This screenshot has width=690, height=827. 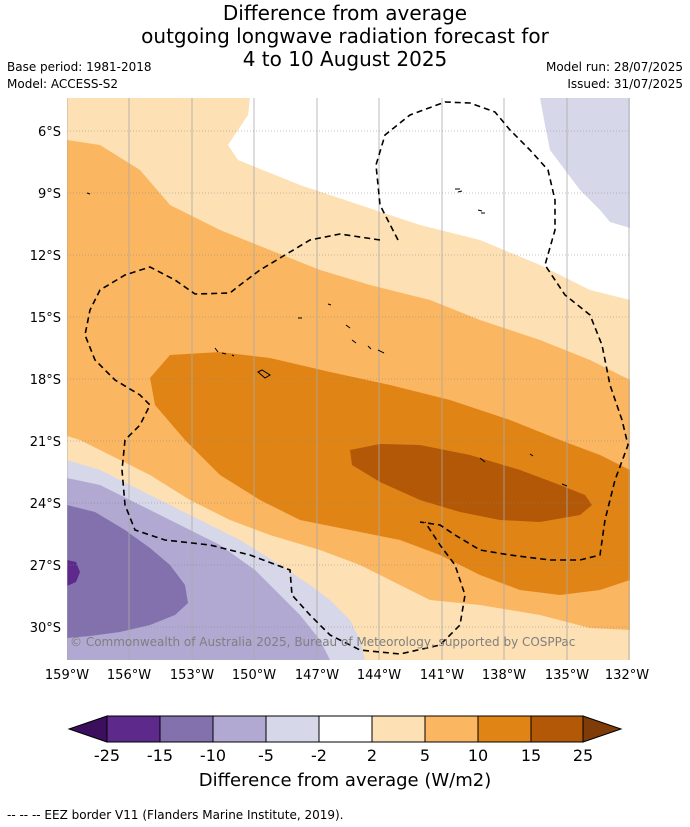 What do you see at coordinates (107, 755) in the screenshot?
I see `colorbar-tick: -25` at bounding box center [107, 755].